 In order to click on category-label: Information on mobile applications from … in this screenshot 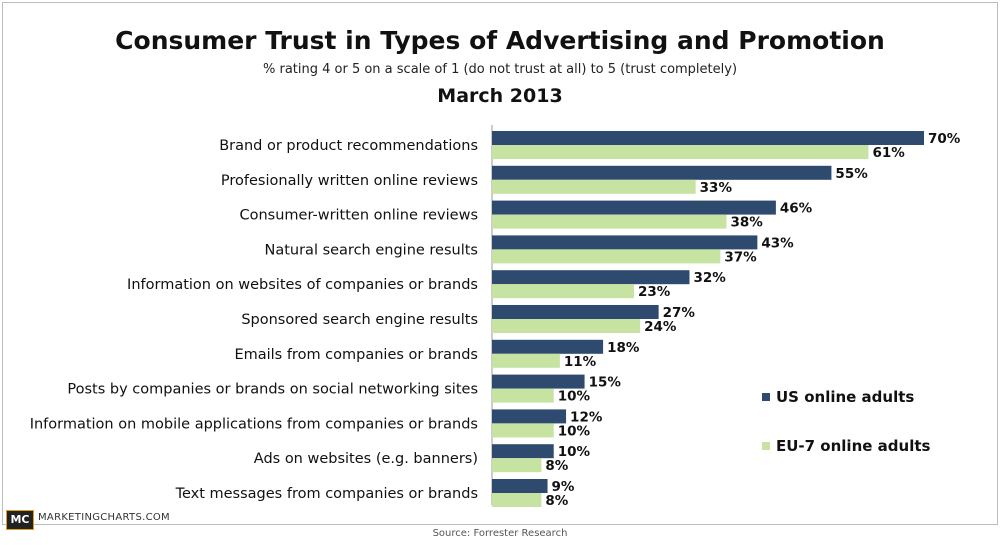, I will do `click(254, 424)`.